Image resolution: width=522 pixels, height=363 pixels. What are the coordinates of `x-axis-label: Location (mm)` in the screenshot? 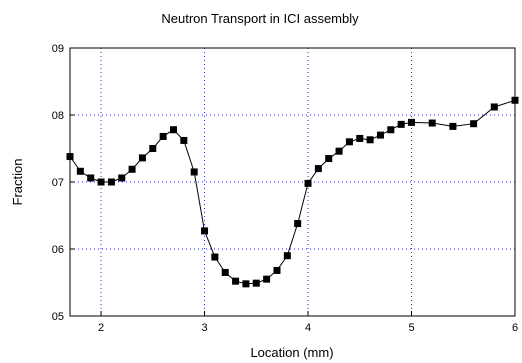 It's located at (291, 352).